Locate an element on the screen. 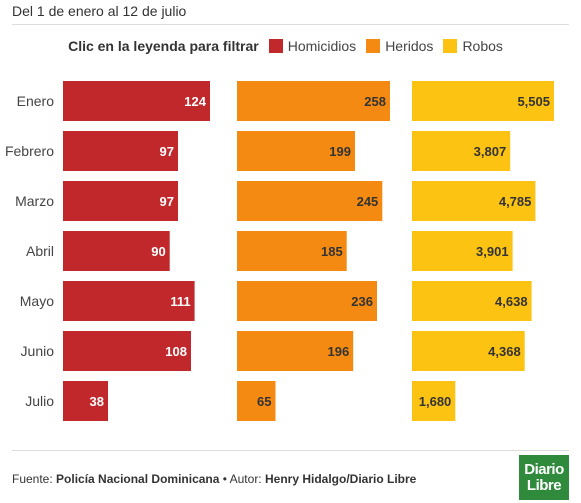 The image size is (581, 503). category-label-enero: Enero is located at coordinates (36, 101).